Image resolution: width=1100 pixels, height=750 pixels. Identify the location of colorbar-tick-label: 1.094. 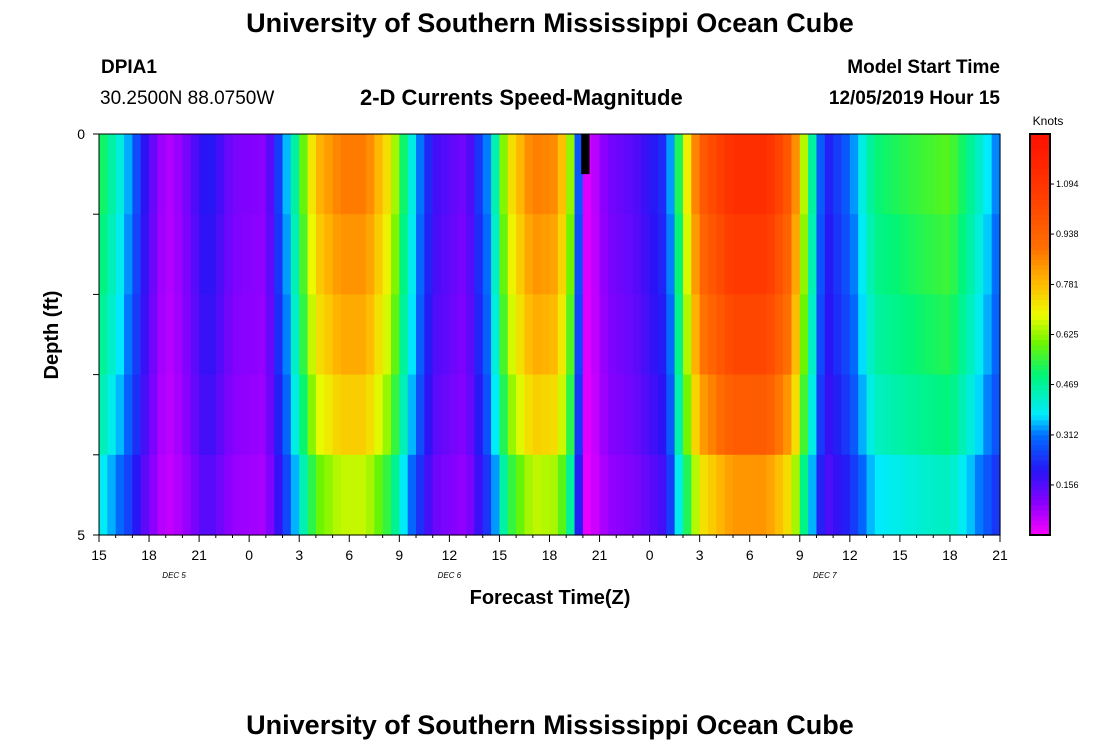
(1067, 184).